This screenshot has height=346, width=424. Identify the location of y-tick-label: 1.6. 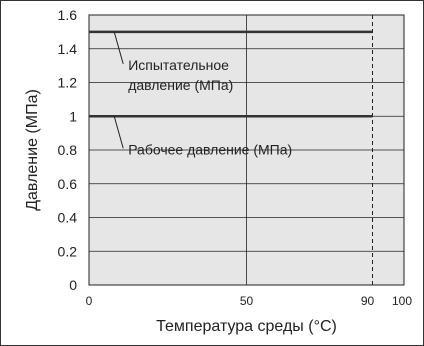
(68, 15).